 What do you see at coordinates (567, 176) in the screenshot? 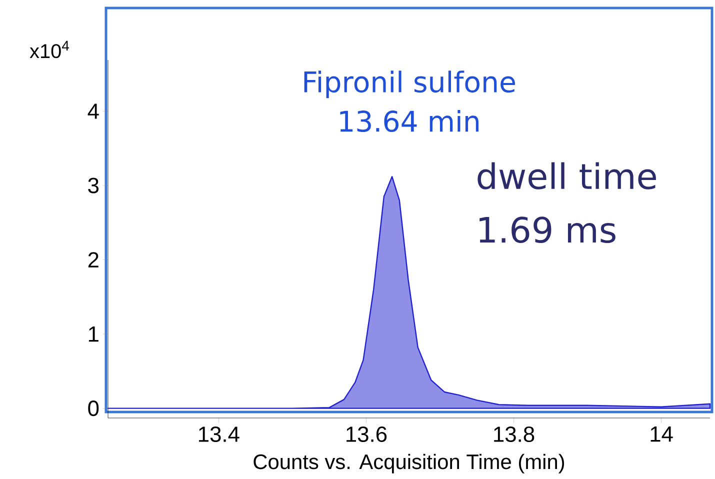
I see `annotation: dwell time` at bounding box center [567, 176].